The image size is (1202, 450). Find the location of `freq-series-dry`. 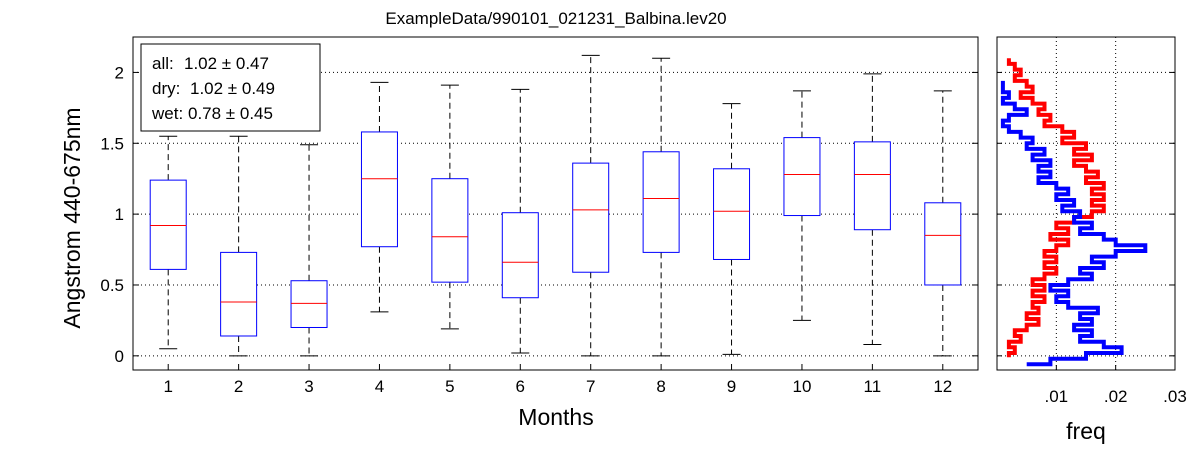

freq-series-dry is located at coordinates (1074, 223).